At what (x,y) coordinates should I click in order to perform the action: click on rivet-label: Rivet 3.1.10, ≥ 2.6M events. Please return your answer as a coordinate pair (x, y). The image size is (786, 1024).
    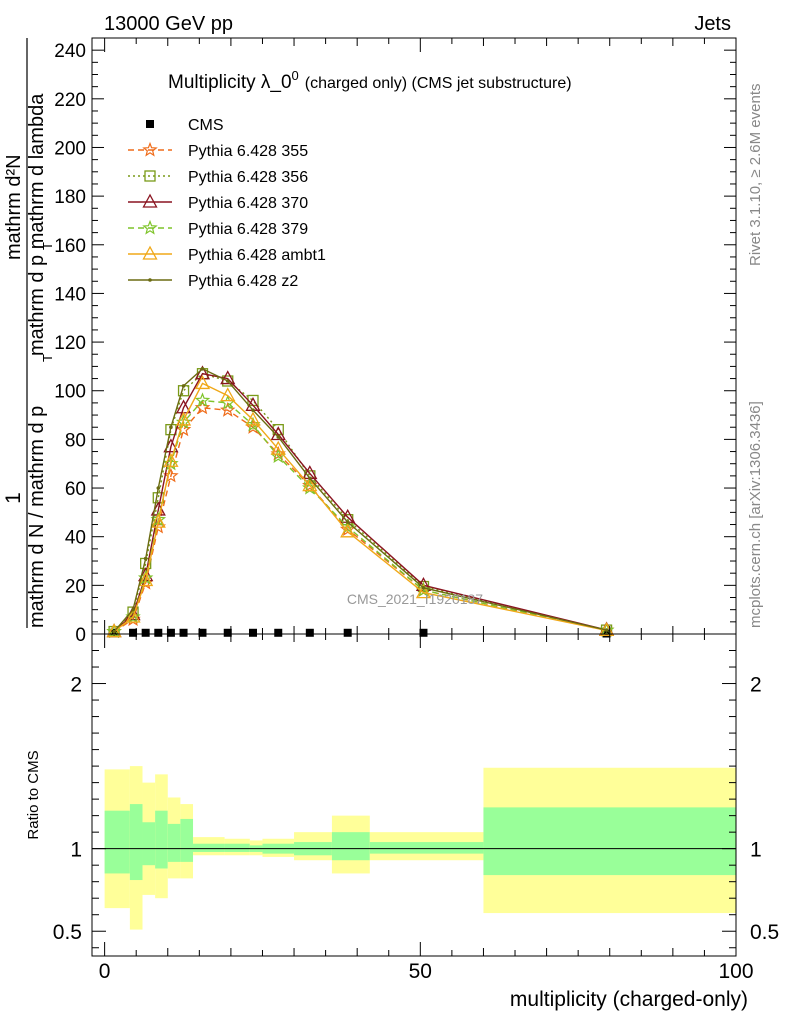
    Looking at the image, I should click on (755, 175).